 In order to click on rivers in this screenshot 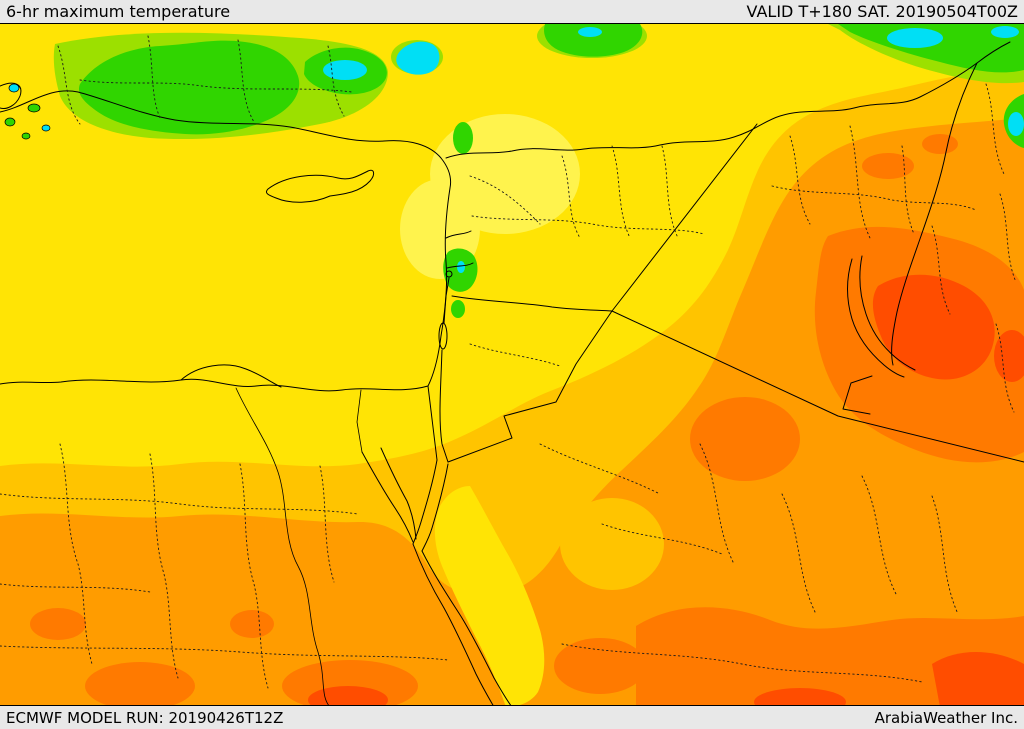, I will do `click(299, 546)`.